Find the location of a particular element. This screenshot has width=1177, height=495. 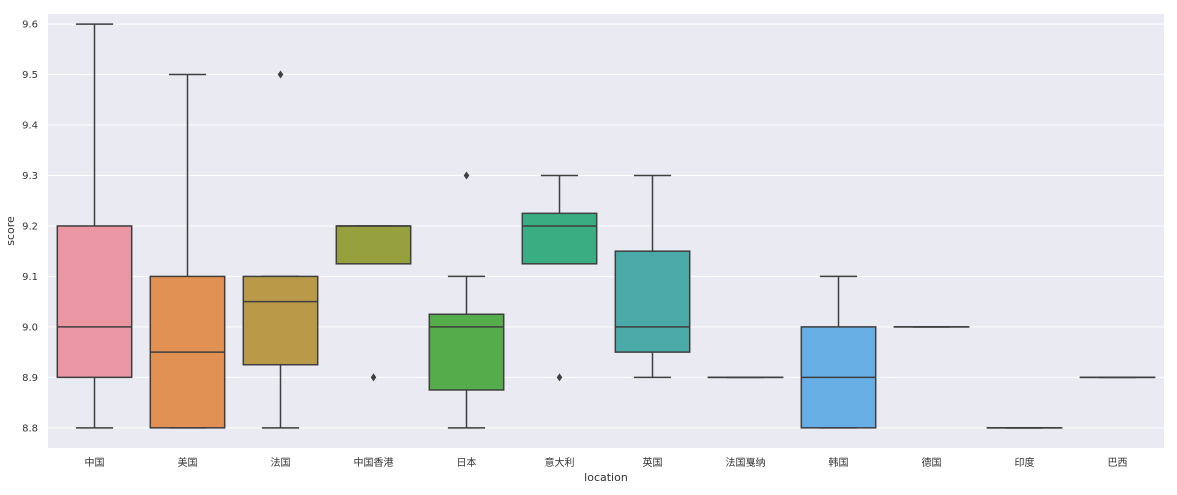

x-tick-label: 法国戛纳 is located at coordinates (746, 462).